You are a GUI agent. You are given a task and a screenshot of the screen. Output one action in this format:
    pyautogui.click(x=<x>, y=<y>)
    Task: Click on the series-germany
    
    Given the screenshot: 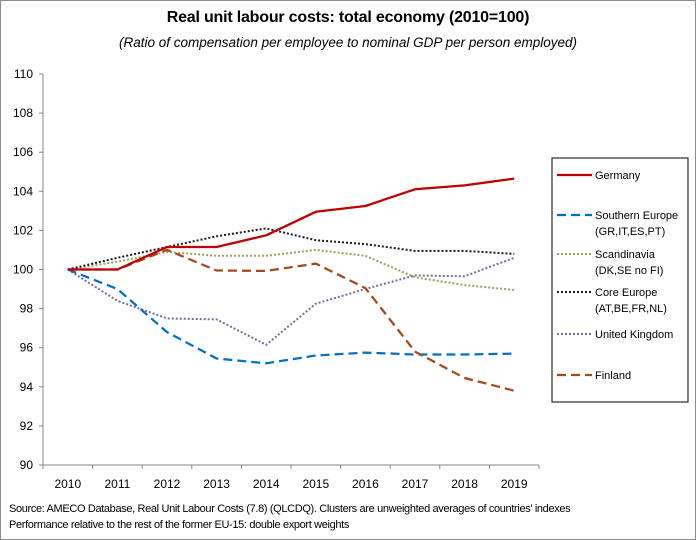 What is the action you would take?
    pyautogui.click(x=291, y=224)
    